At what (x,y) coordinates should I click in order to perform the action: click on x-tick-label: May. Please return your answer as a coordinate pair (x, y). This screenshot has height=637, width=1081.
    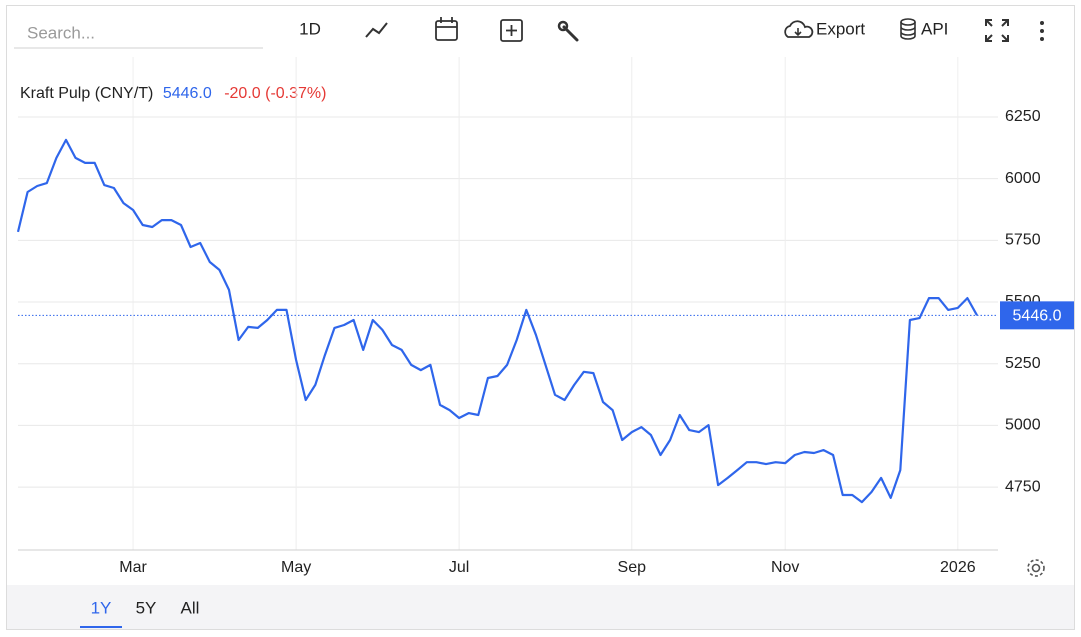
    Looking at the image, I should click on (296, 567).